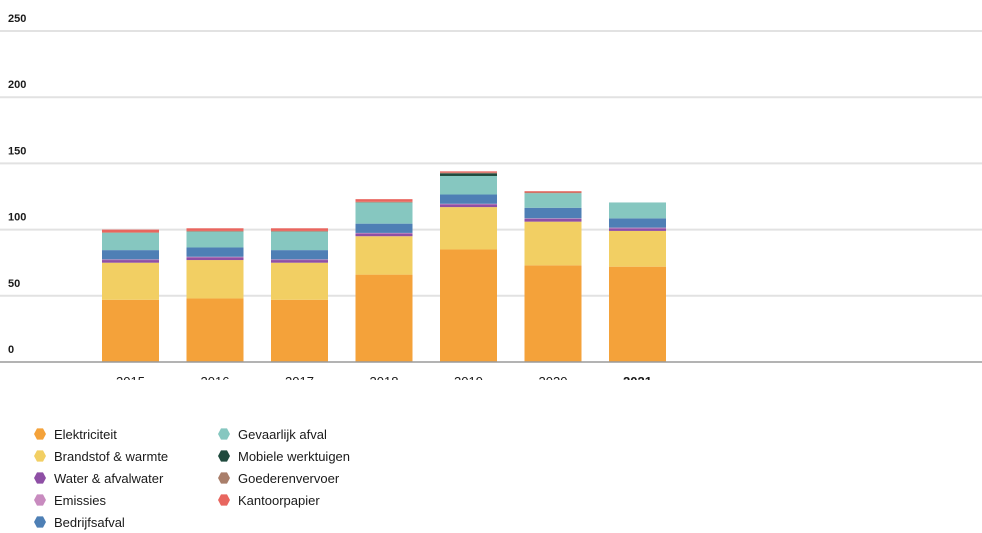  What do you see at coordinates (299, 377) in the screenshot?
I see `x-tick-label: 2017` at bounding box center [299, 377].